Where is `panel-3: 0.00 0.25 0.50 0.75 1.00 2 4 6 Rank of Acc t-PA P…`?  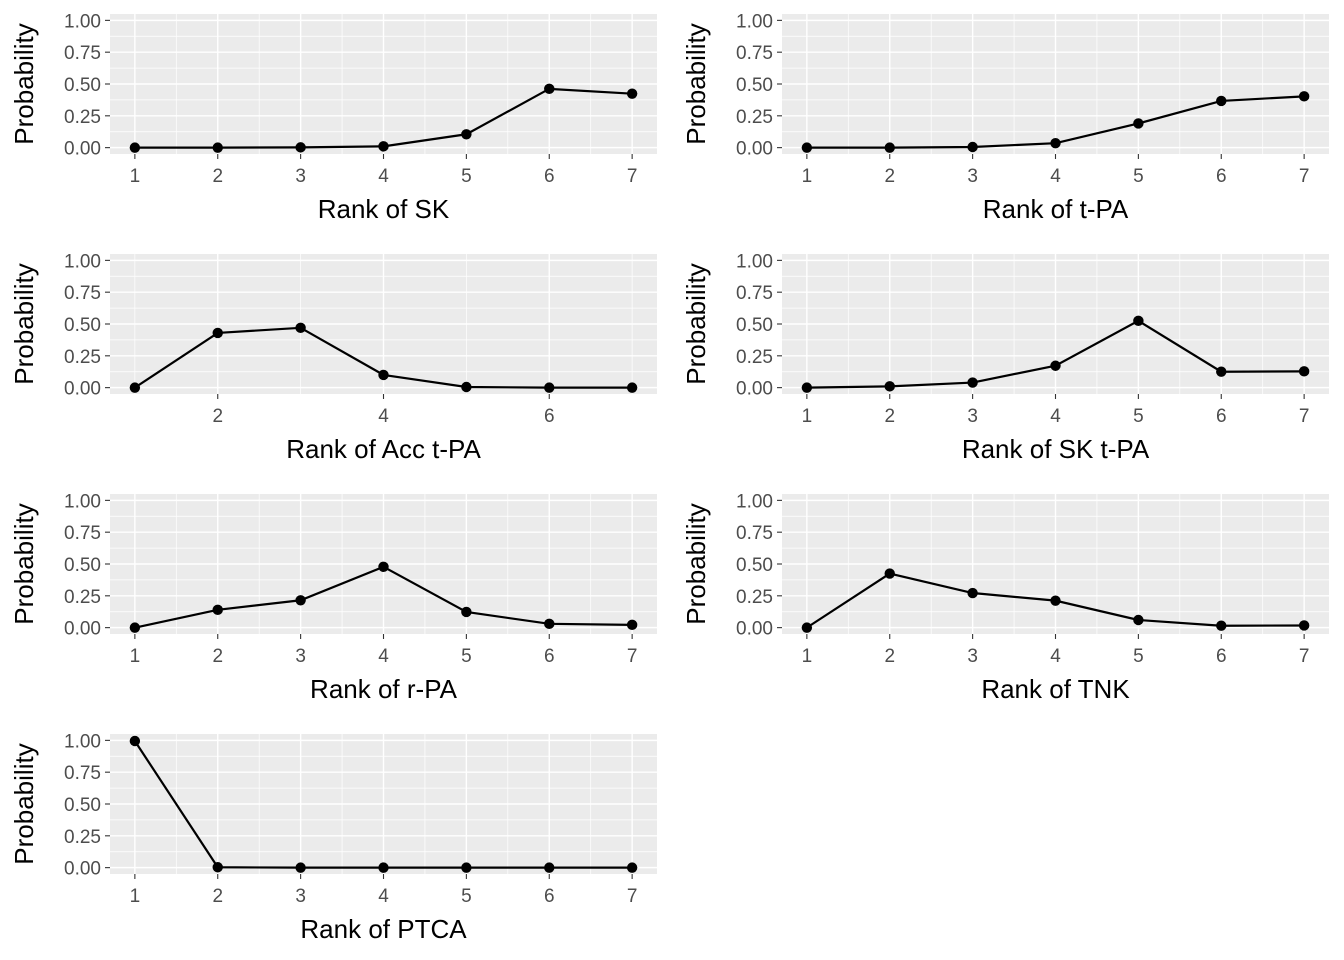
panel-3: 0.00 0.25 0.50 0.75 1.00 2 4 6 Rank of Acc t-PA P… is located at coordinates (333, 357).